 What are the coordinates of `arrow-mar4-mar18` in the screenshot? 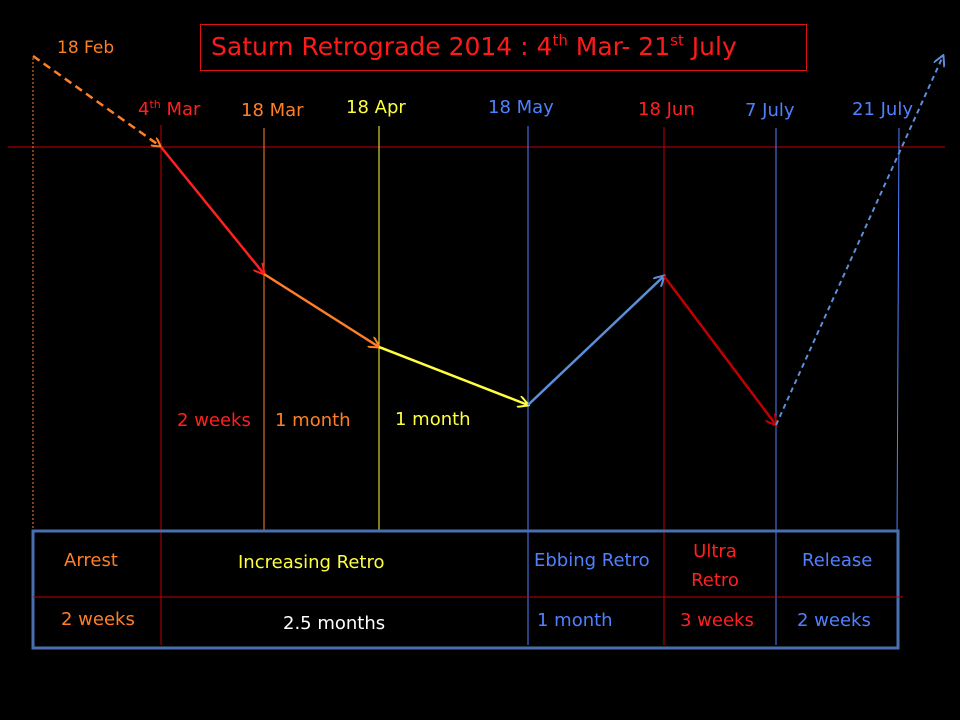 It's located at (212, 210).